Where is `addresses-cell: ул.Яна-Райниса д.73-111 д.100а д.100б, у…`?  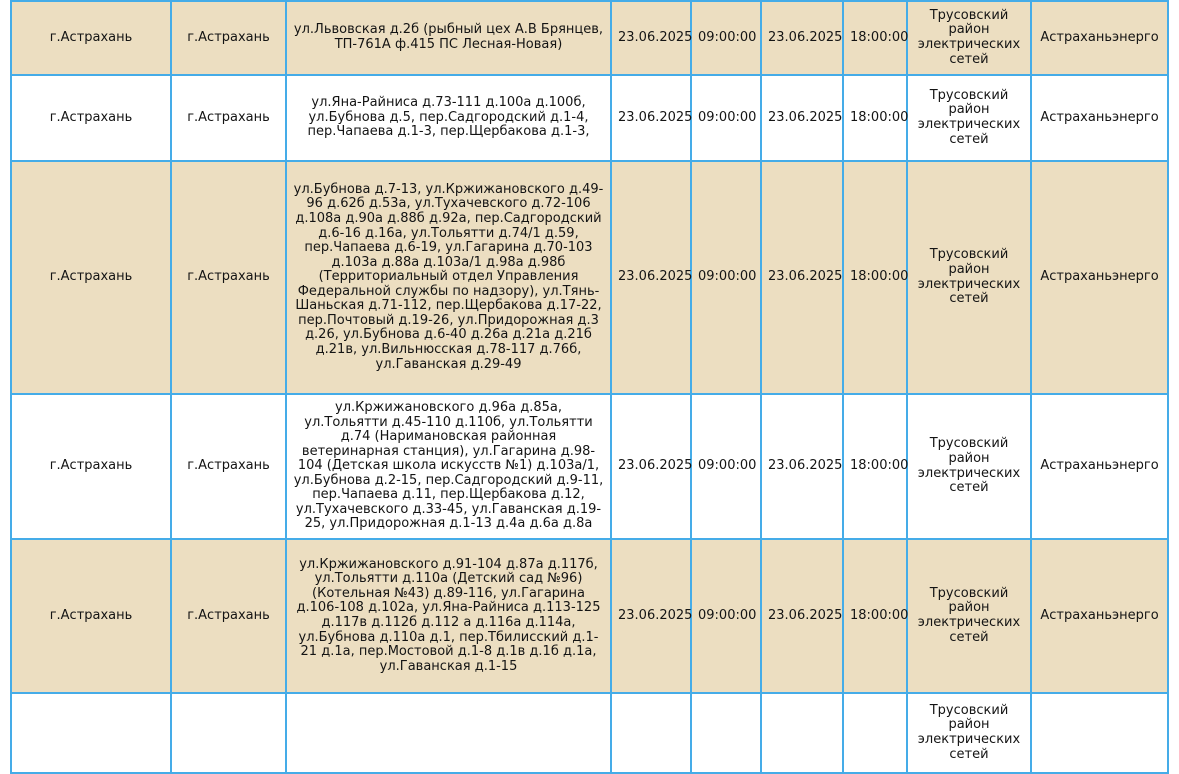
addresses-cell: ул.Яна-Райниса д.73-111 д.100а д.100б, у… is located at coordinates (448, 118).